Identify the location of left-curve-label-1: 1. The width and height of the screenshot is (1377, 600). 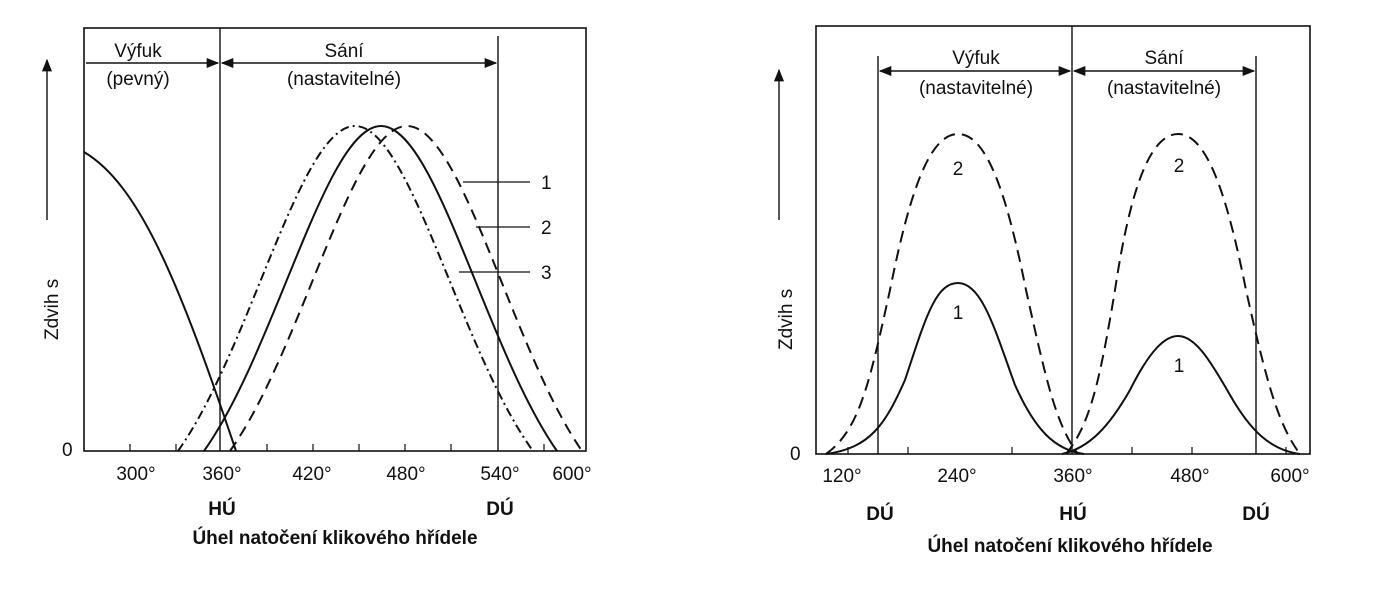
(546, 183).